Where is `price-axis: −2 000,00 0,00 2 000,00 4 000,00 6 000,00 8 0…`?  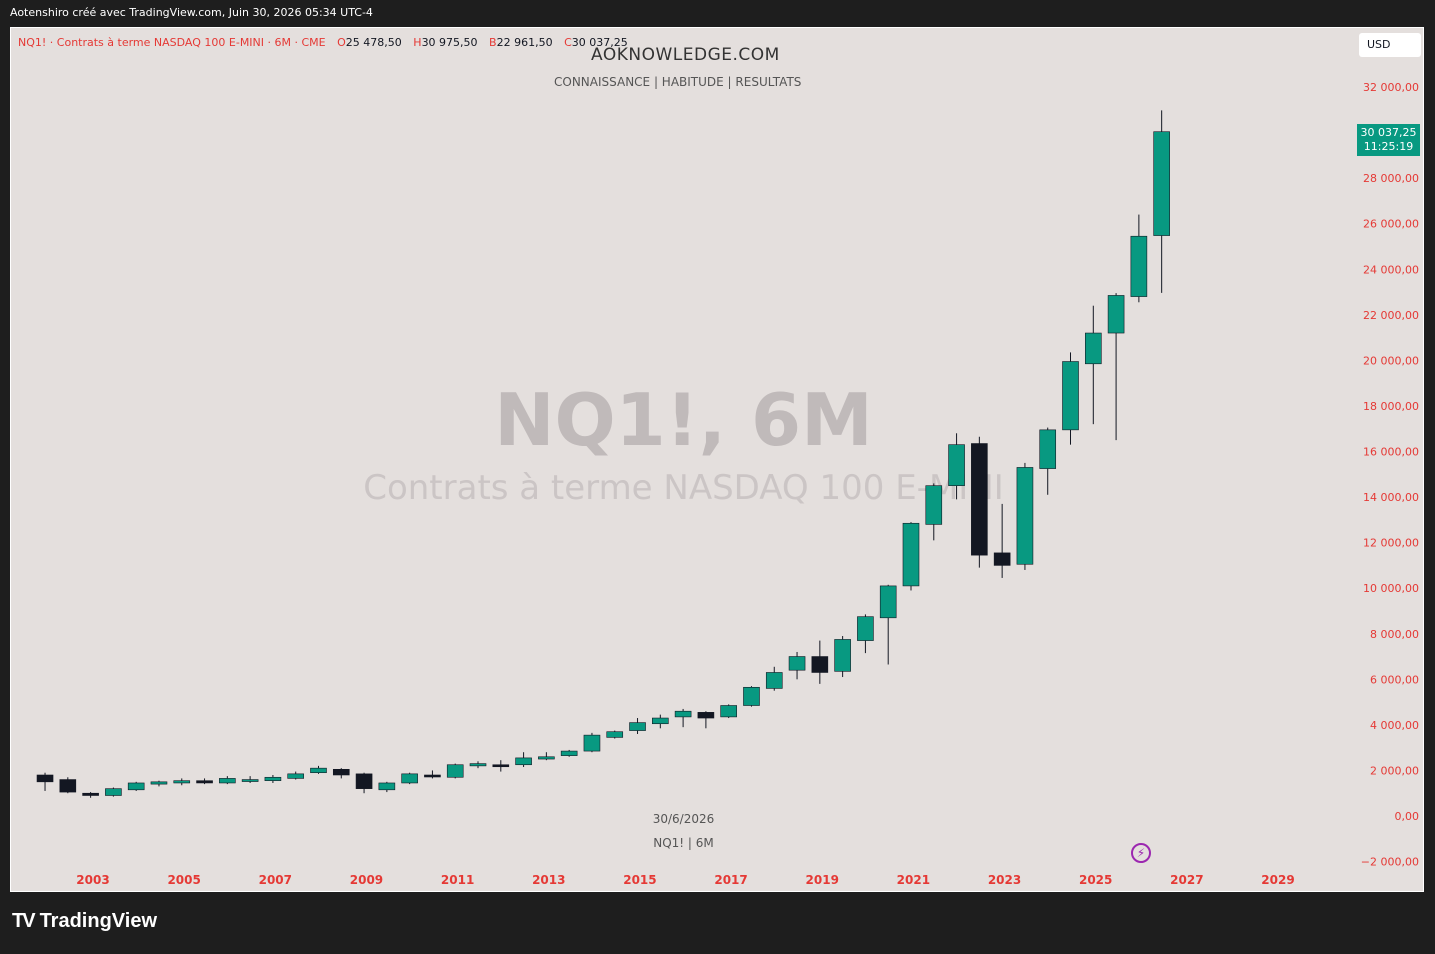 price-axis: −2 000,00 0,00 2 000,00 4 000,00 6 000,00 8 0… is located at coordinates (1389, 459).